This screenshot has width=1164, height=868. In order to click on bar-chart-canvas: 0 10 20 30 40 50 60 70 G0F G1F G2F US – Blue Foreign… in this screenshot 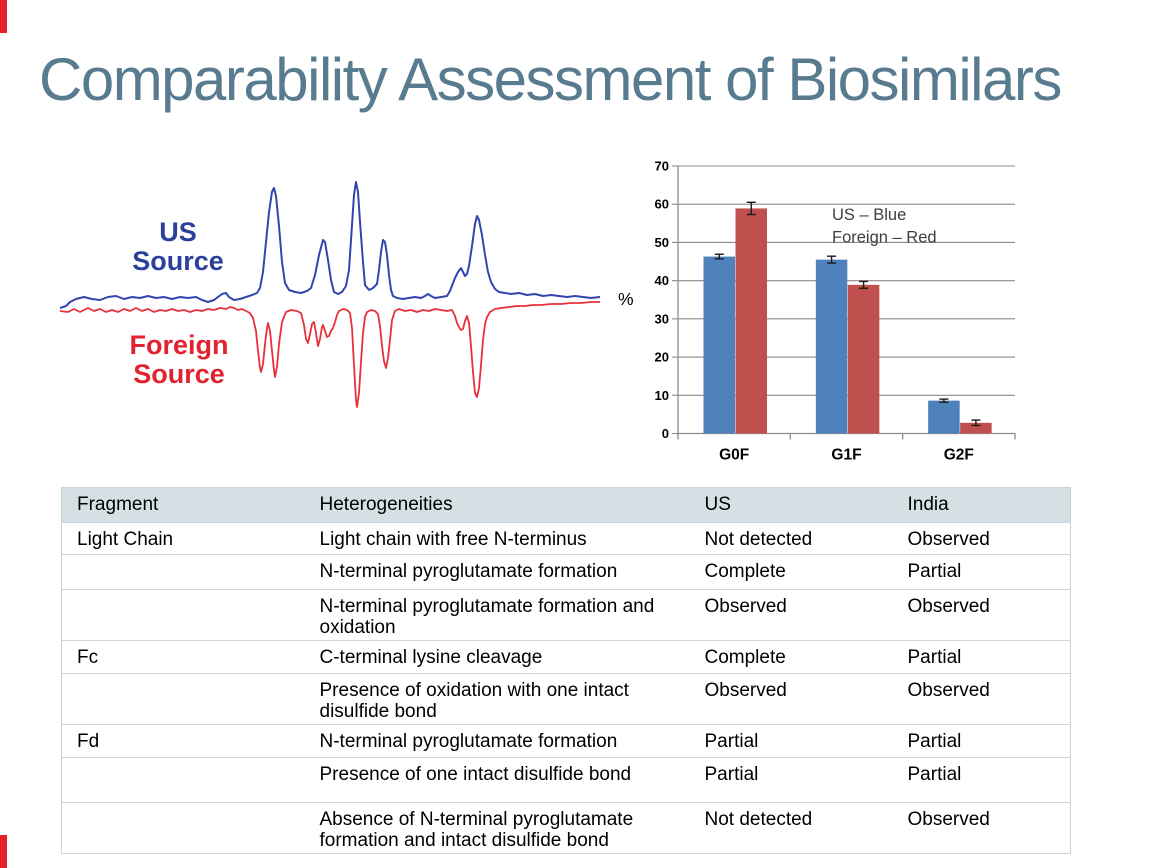, I will do `click(817, 311)`.